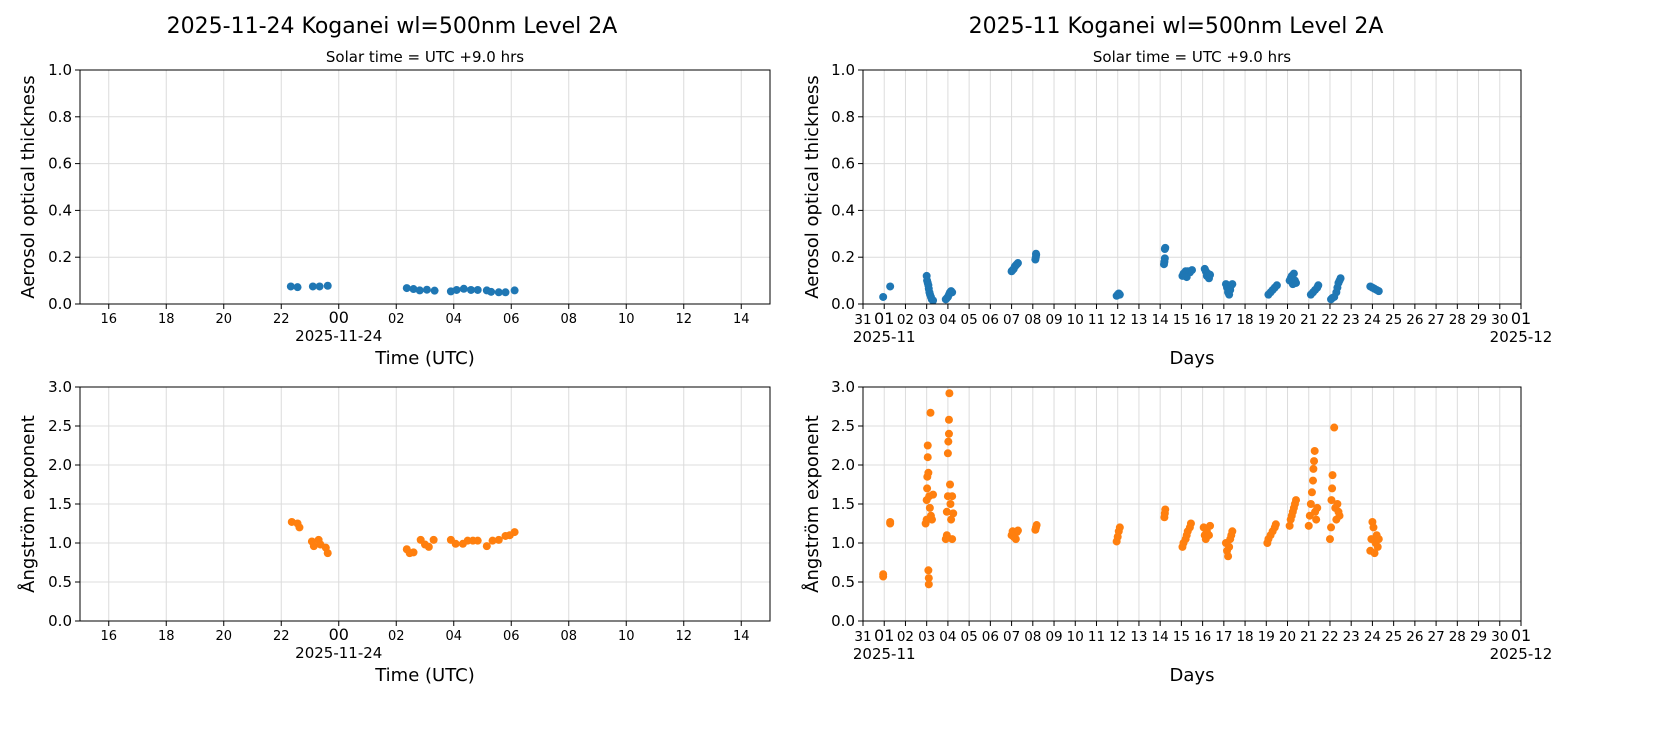 The height and width of the screenshot is (741, 1654). What do you see at coordinates (1436, 320) in the screenshot?
I see `x-tick-label: 27` at bounding box center [1436, 320].